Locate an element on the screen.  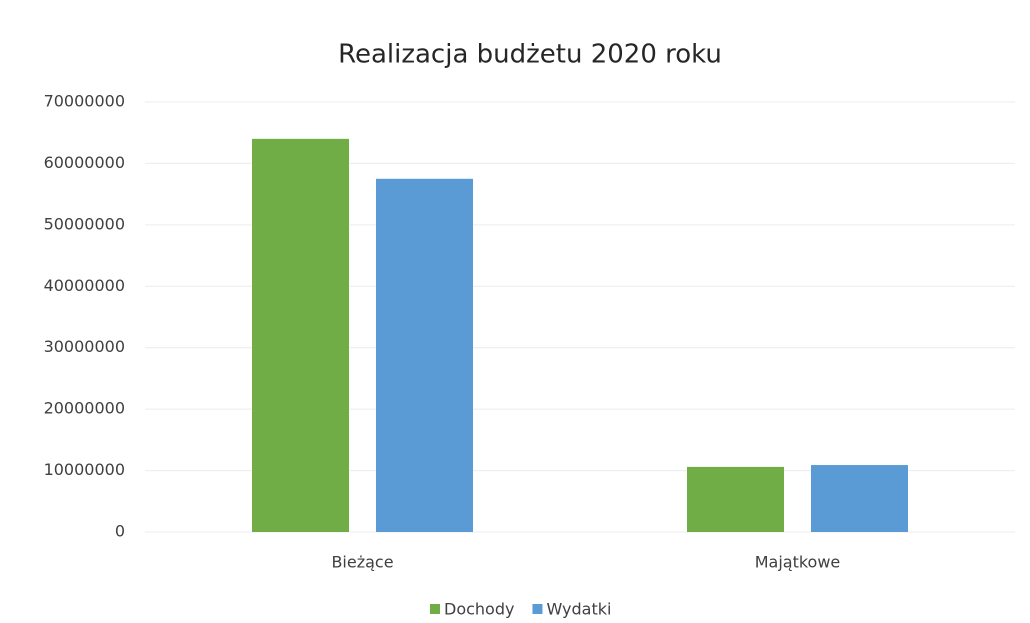
y-tick-label: 0 is located at coordinates (120, 531).